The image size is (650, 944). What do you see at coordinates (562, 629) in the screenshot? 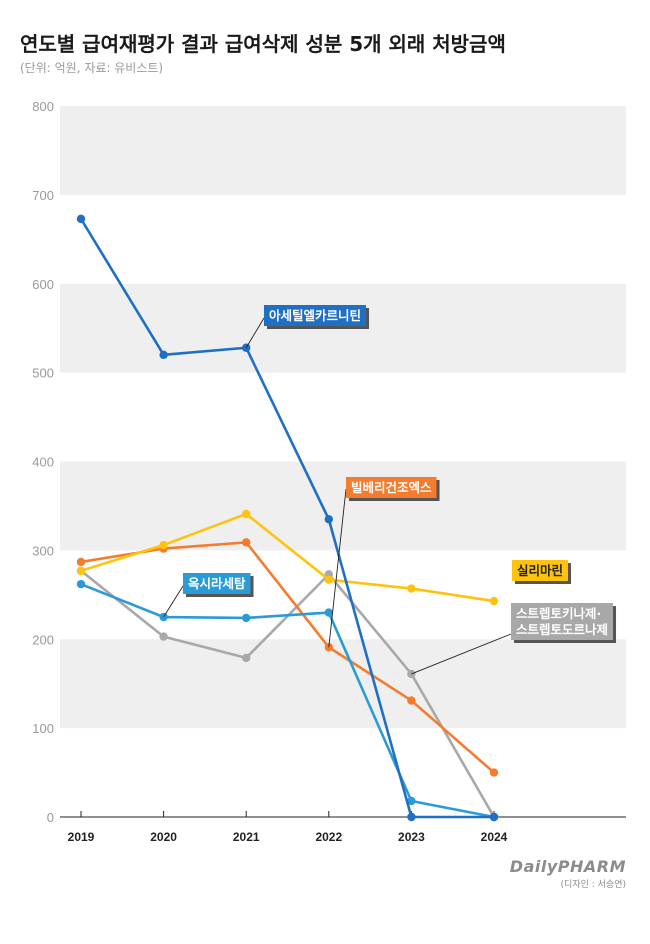
I see `annotation-label: 스트렙토도르나제` at bounding box center [562, 629].